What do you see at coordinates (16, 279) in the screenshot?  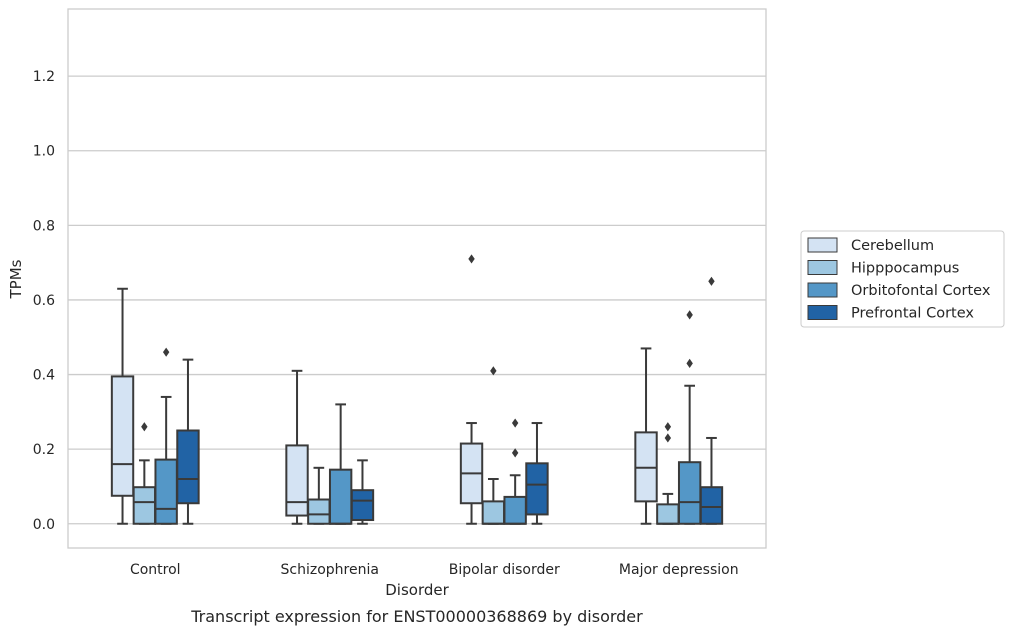 I see `y-axis-title: TPMs` at bounding box center [16, 279].